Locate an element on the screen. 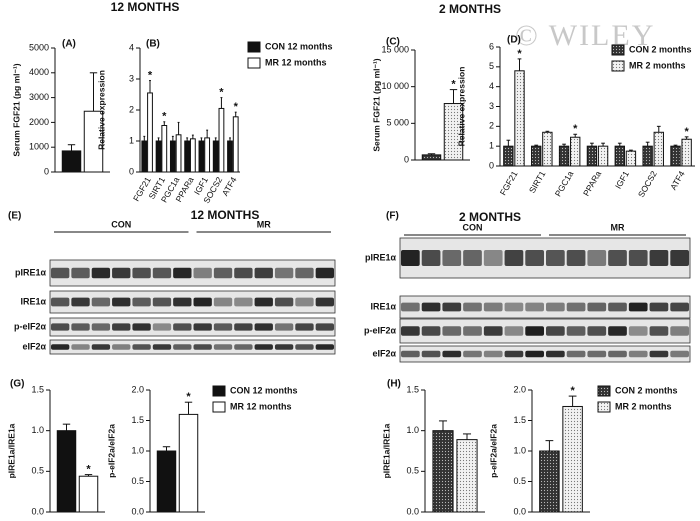 This screenshot has height=521, width=700. legend-label: MR 12 months is located at coordinates (261, 406).